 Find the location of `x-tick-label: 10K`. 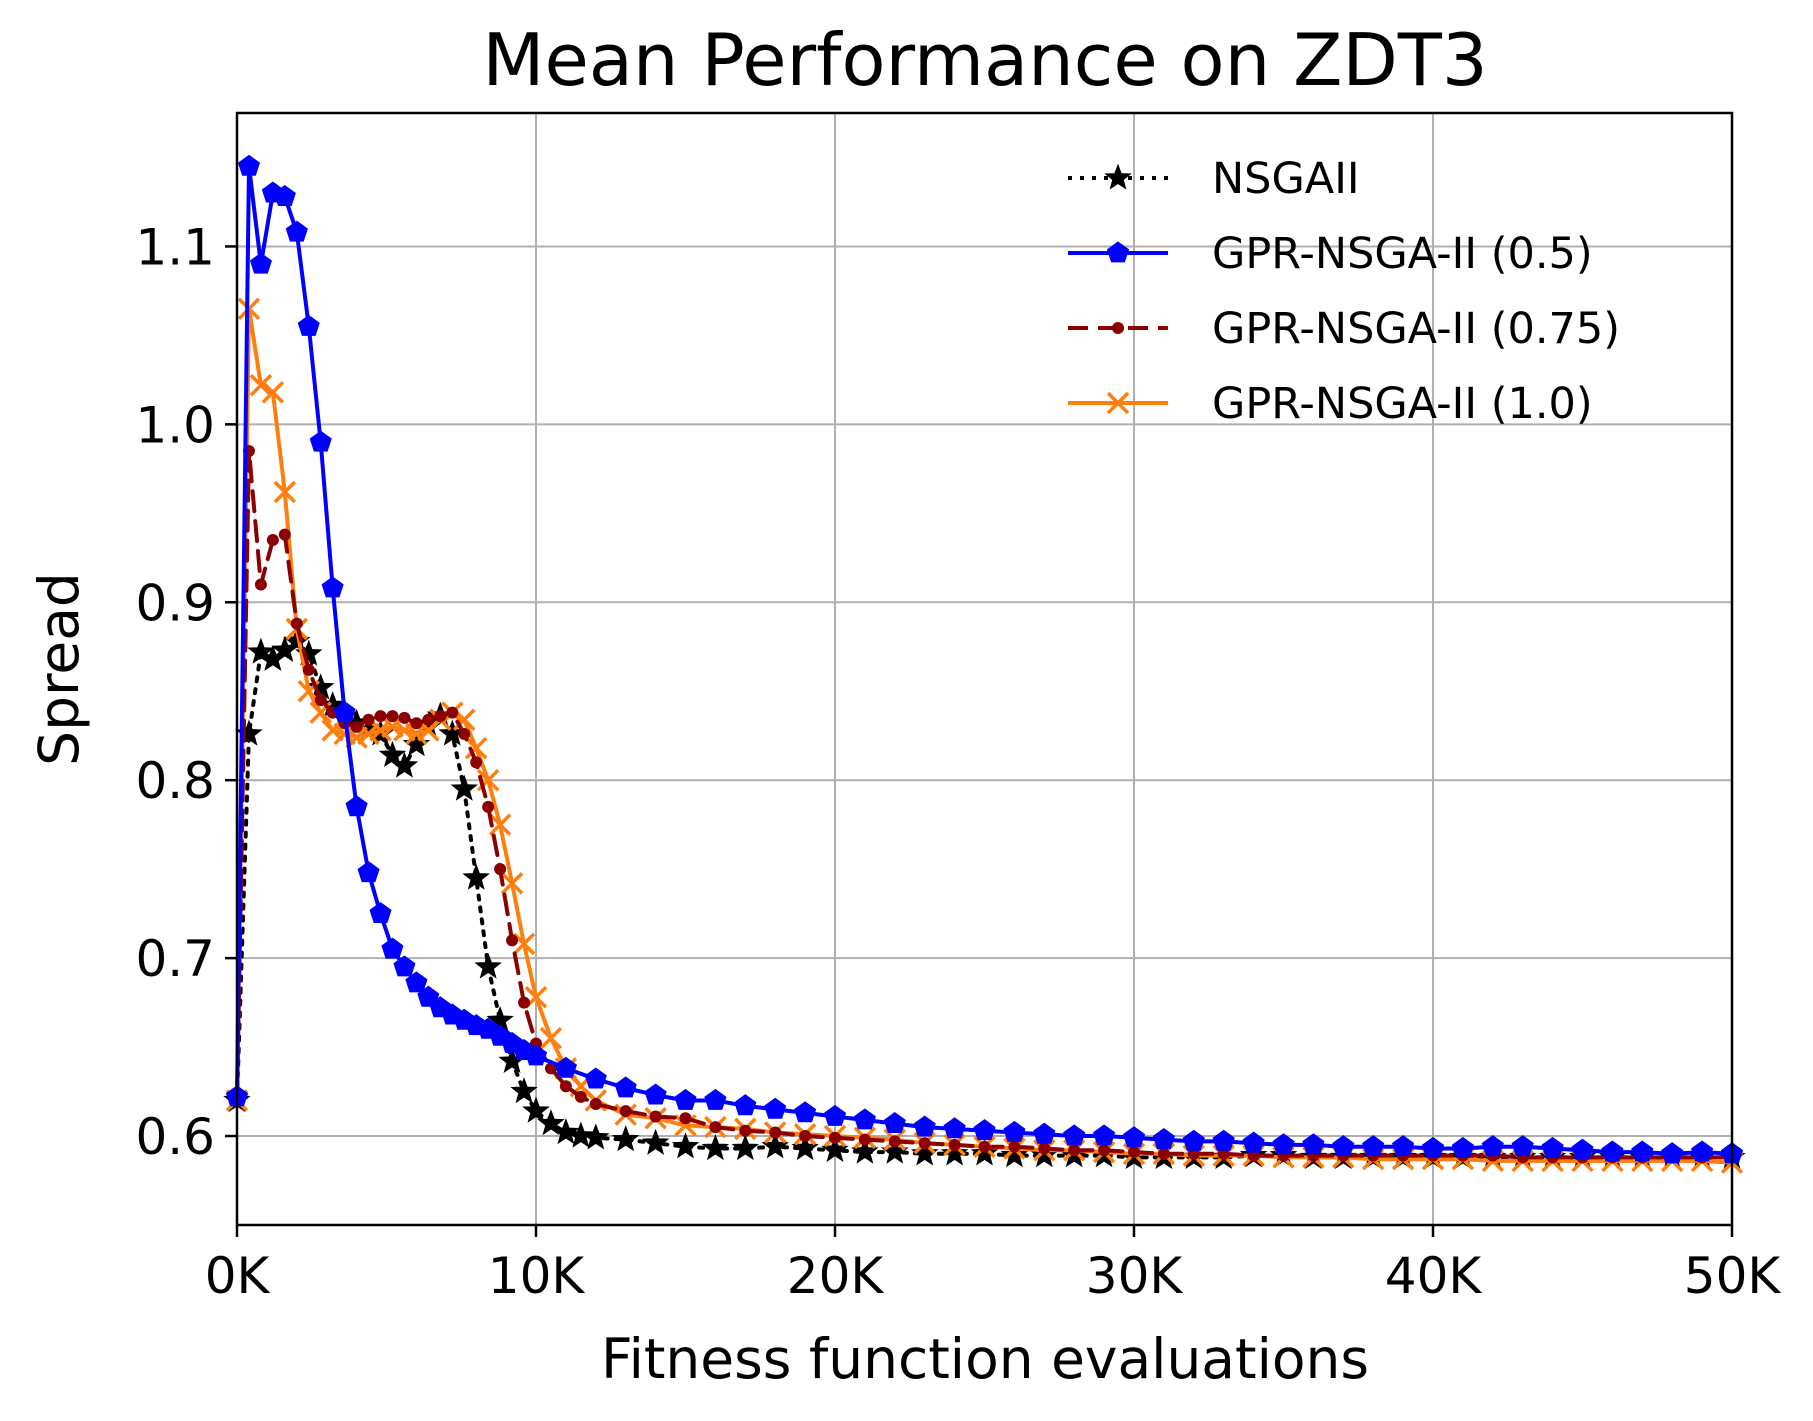

x-tick-label: 10K is located at coordinates (537, 1276).